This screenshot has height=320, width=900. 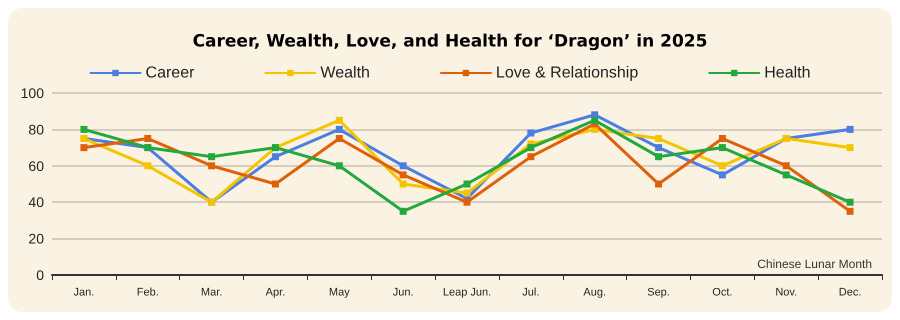 What do you see at coordinates (40, 275) in the screenshot?
I see `y-tick-label: 0` at bounding box center [40, 275].